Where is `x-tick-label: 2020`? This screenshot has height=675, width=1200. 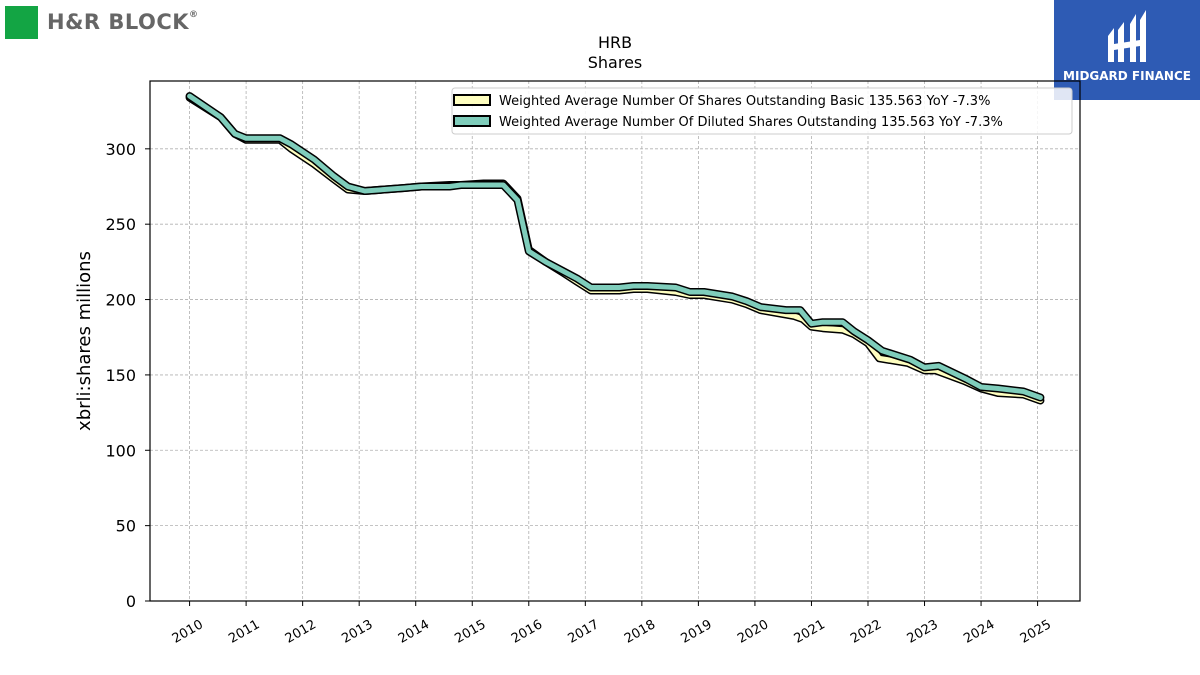
x-tick-label: 2020 is located at coordinates (753, 632).